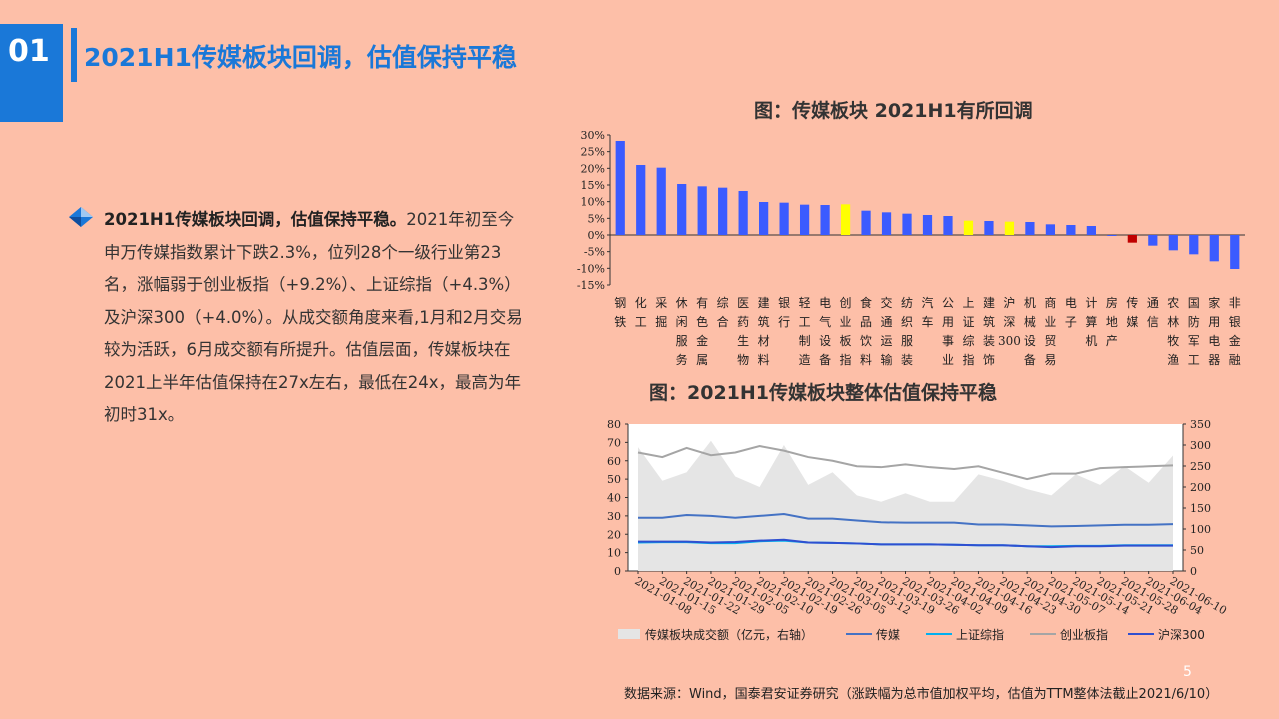 This screenshot has height=719, width=1279. What do you see at coordinates (661, 321) in the screenshot?
I see `bar-category-label: 掘` at bounding box center [661, 321].